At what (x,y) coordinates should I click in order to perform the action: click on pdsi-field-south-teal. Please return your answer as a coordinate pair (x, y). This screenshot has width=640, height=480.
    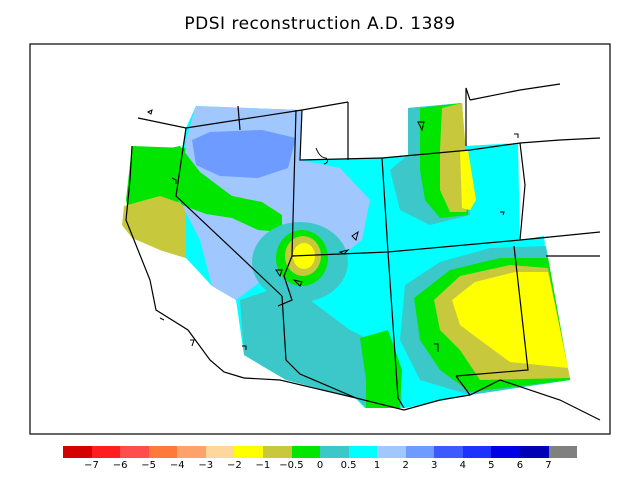
    Looking at the image, I should click on (321, 349).